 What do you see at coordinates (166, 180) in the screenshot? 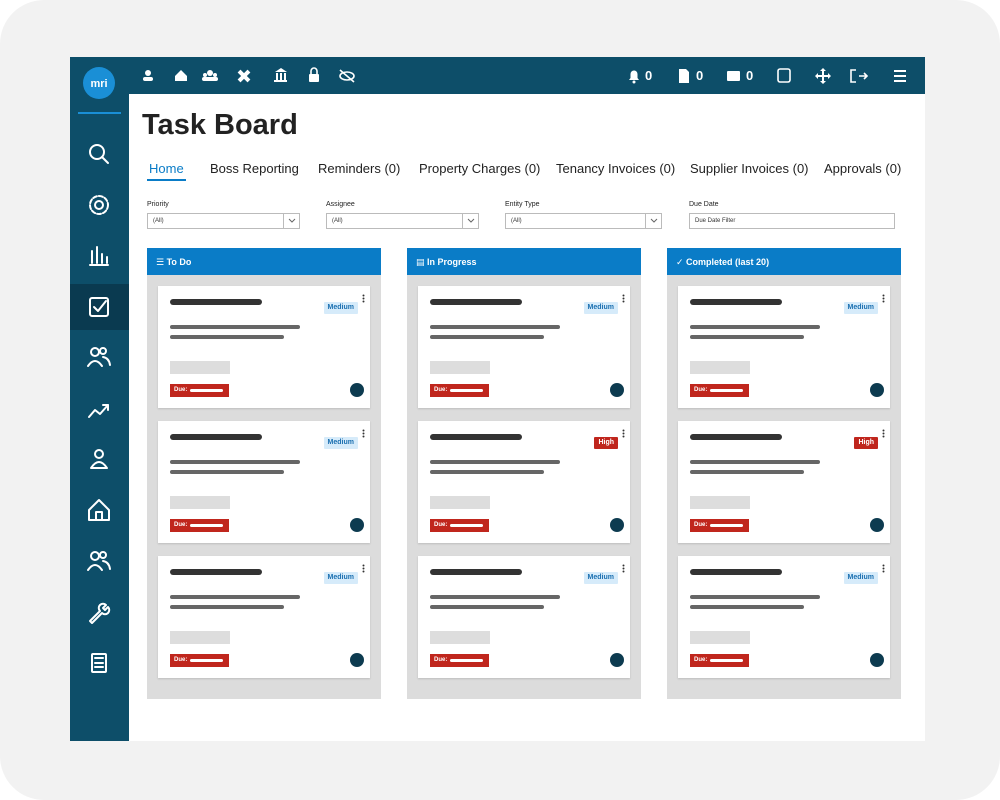
I see `tab-underline` at bounding box center [166, 180].